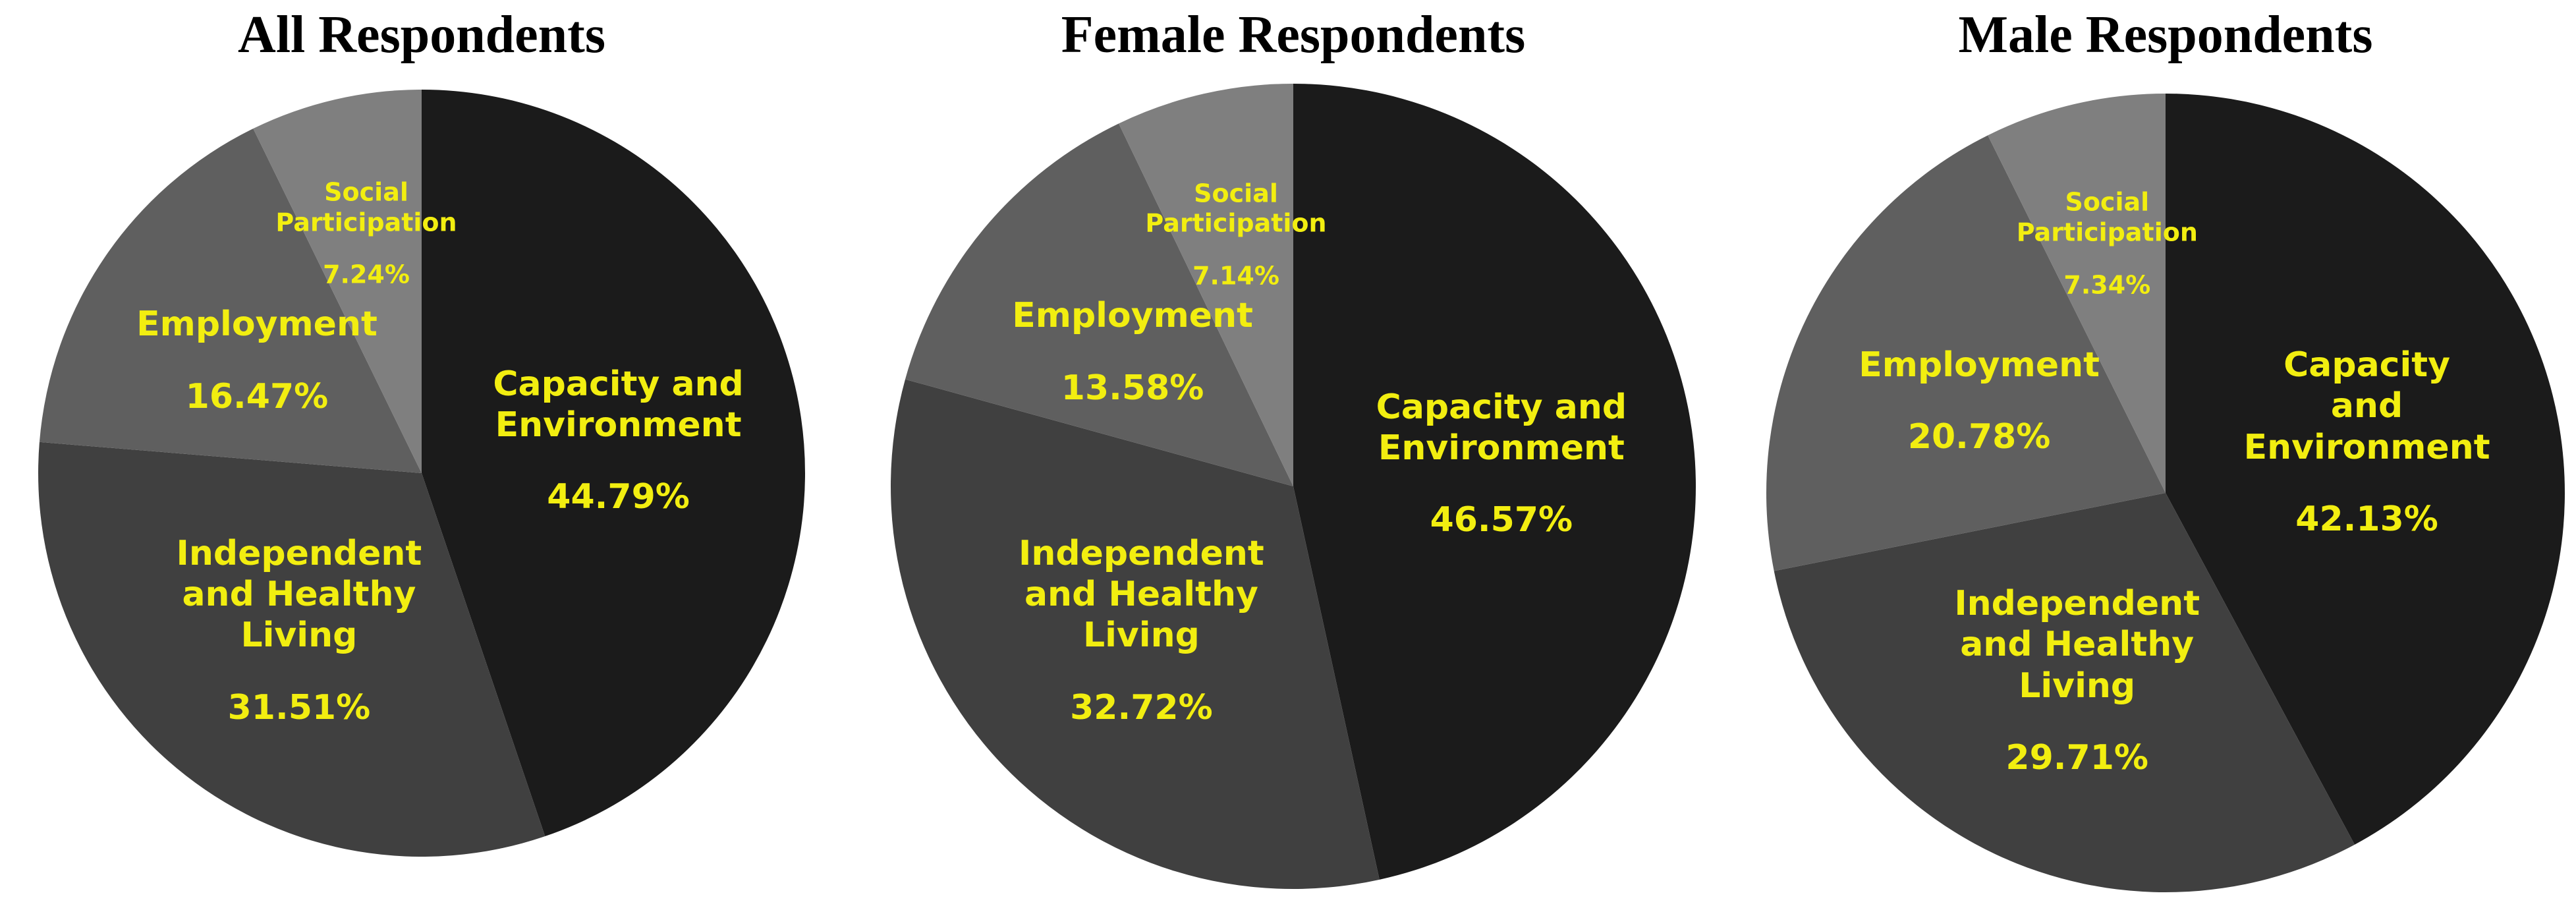  Describe the element at coordinates (2076, 757) in the screenshot. I see `value-label: 29.71%` at that location.